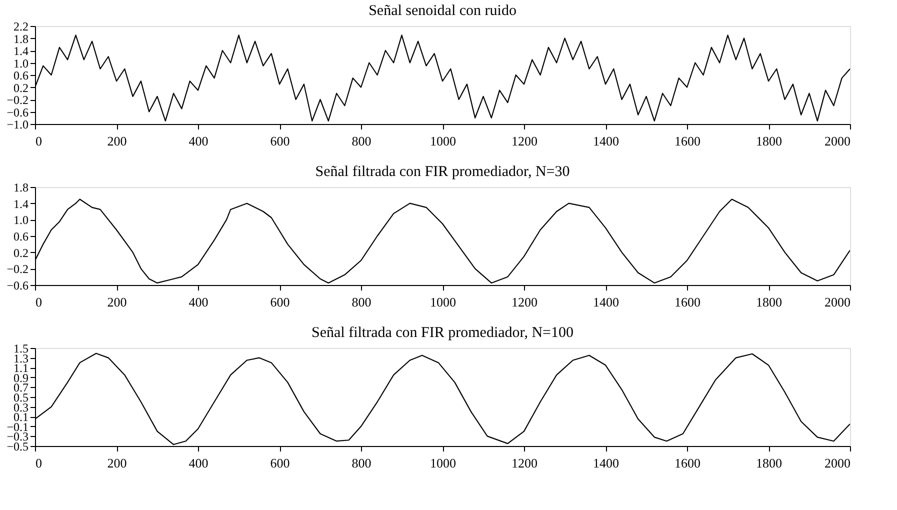 Image resolution: width=897 pixels, height=510 pixels. What do you see at coordinates (21, 27) in the screenshot?
I see `y-tick-label: 2.2` at bounding box center [21, 27].